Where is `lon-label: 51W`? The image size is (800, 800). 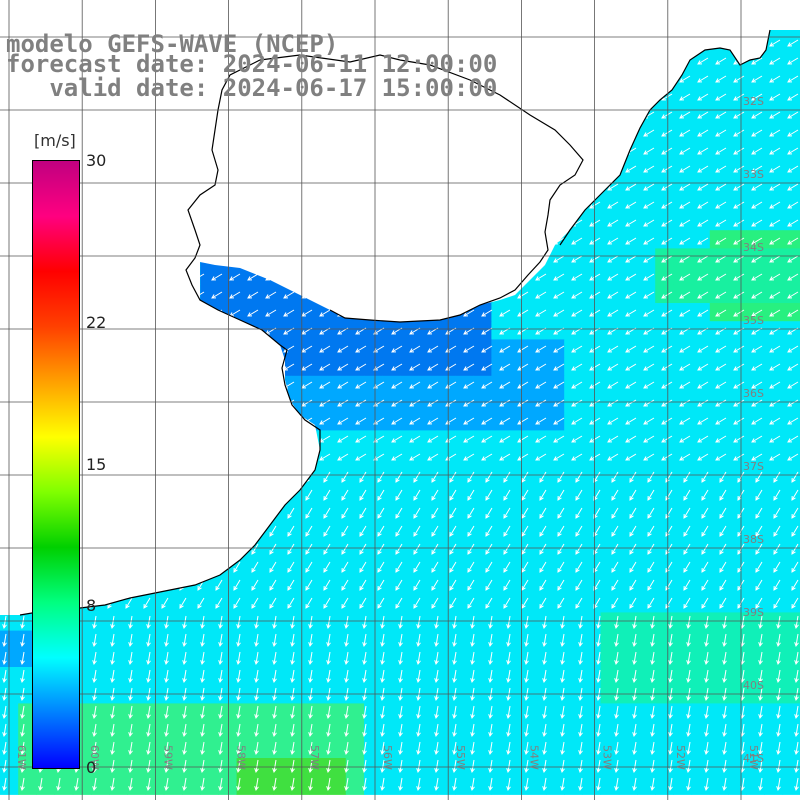
lon-label: 51W is located at coordinates (753, 757).